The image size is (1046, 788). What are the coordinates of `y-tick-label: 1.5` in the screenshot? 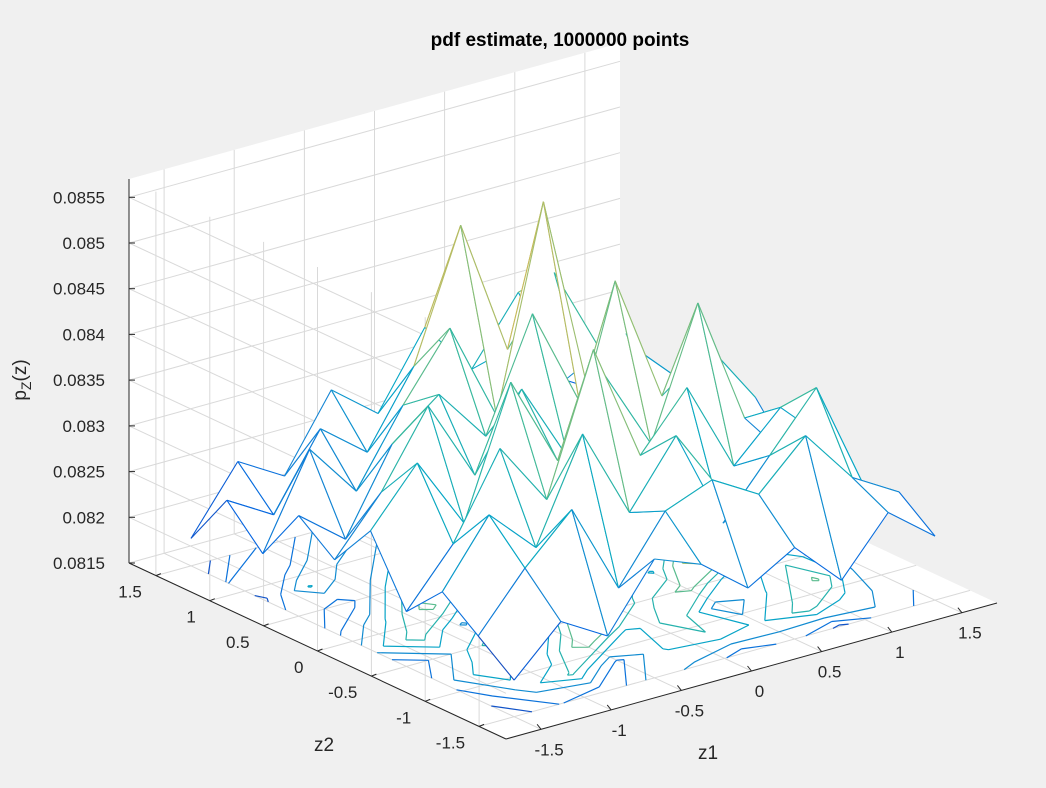 It's located at (130, 592).